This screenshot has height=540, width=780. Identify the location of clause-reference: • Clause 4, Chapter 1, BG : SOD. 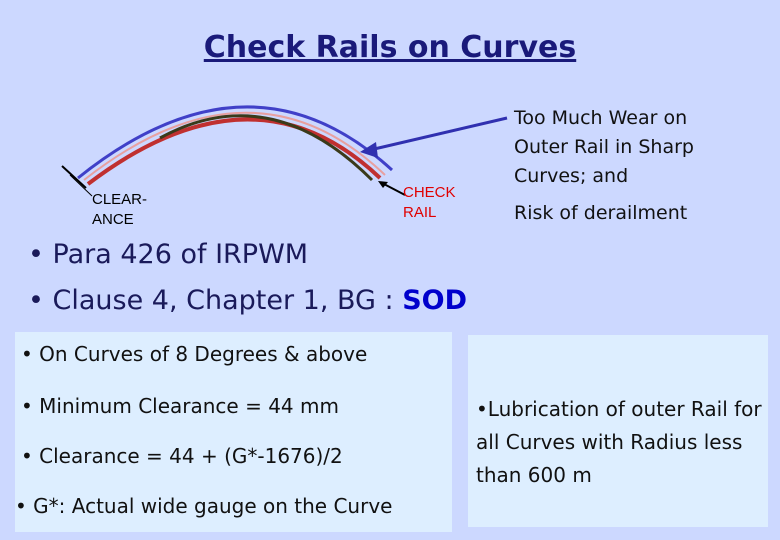
(248, 300).